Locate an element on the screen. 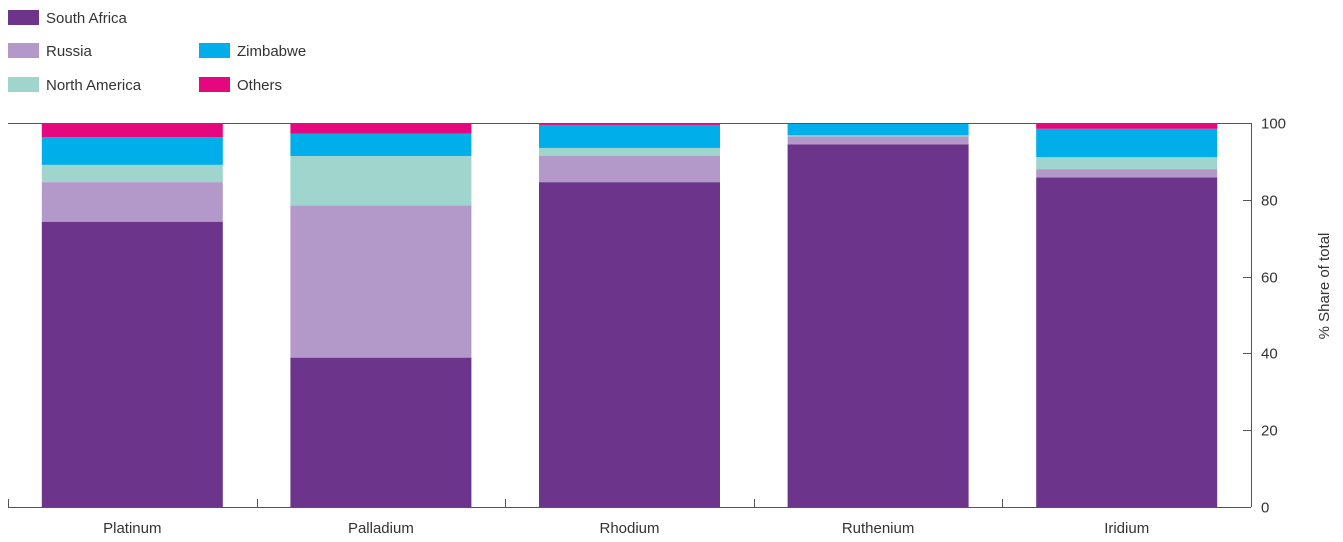 The width and height of the screenshot is (1343, 542). bar-iridium-russia is located at coordinates (1127, 173).